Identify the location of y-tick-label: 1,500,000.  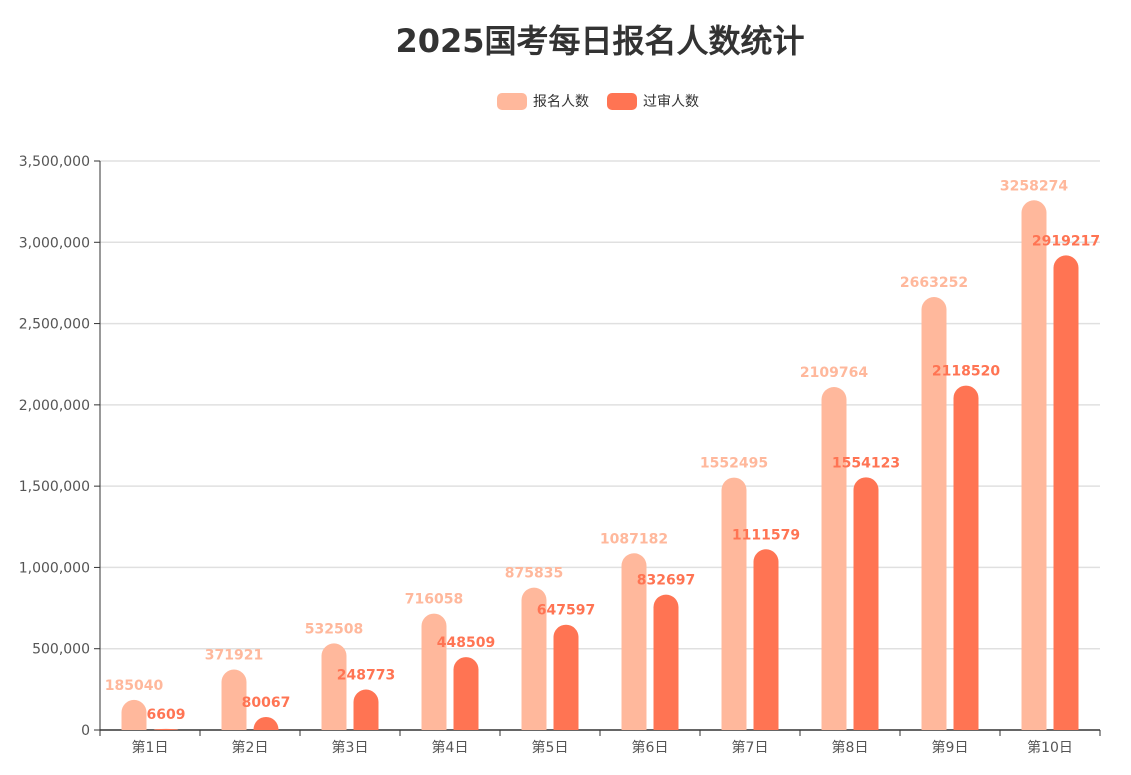
(54, 487).